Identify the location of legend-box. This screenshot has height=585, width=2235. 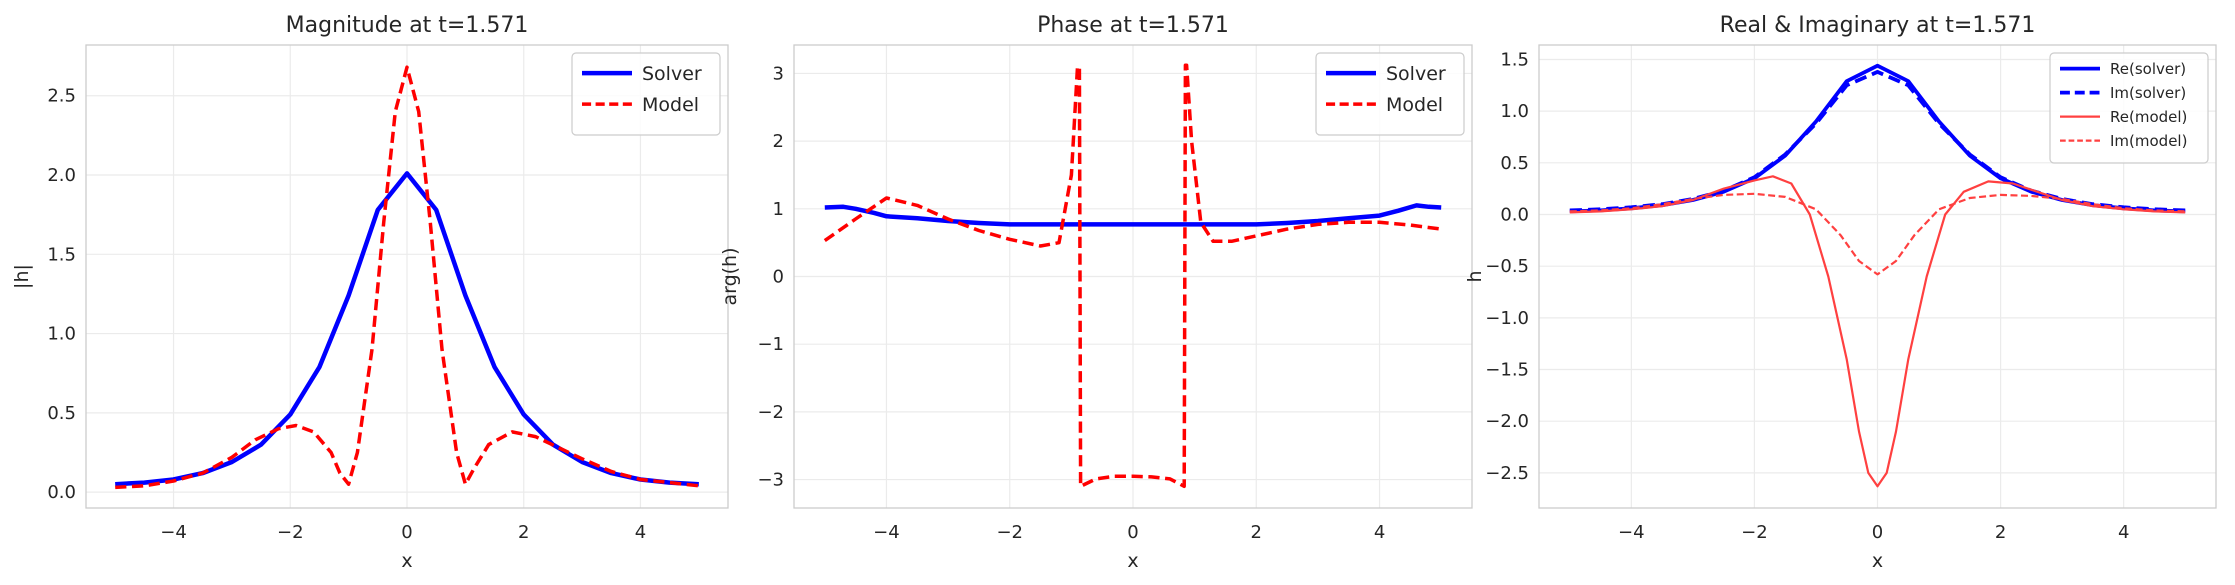
(2129, 108).